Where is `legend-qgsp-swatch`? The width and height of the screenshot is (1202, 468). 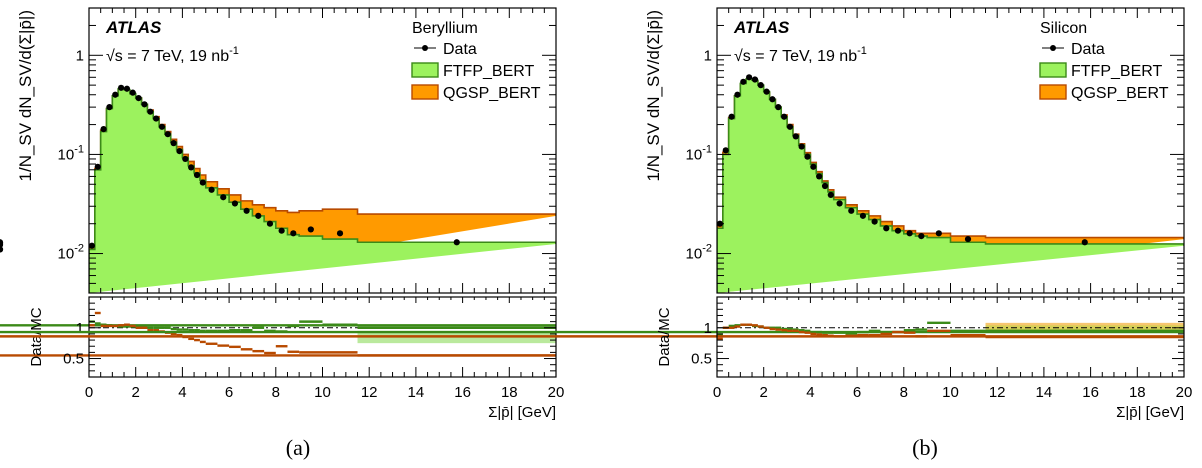 legend-qgsp-swatch is located at coordinates (425, 92).